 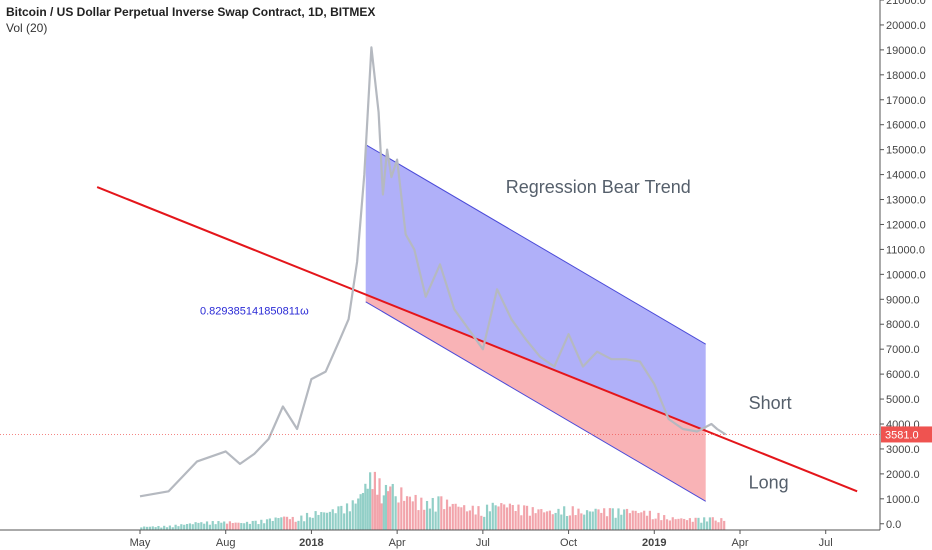 I want to click on x-axis: MayAug2018AprJulOct2019AprJulOc, so click(x=466, y=539).